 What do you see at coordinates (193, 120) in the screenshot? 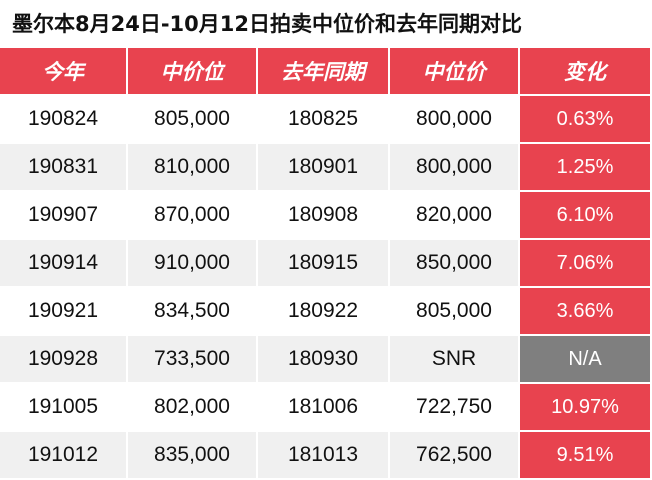
I see `cell-median-this: 805,000` at bounding box center [193, 120].